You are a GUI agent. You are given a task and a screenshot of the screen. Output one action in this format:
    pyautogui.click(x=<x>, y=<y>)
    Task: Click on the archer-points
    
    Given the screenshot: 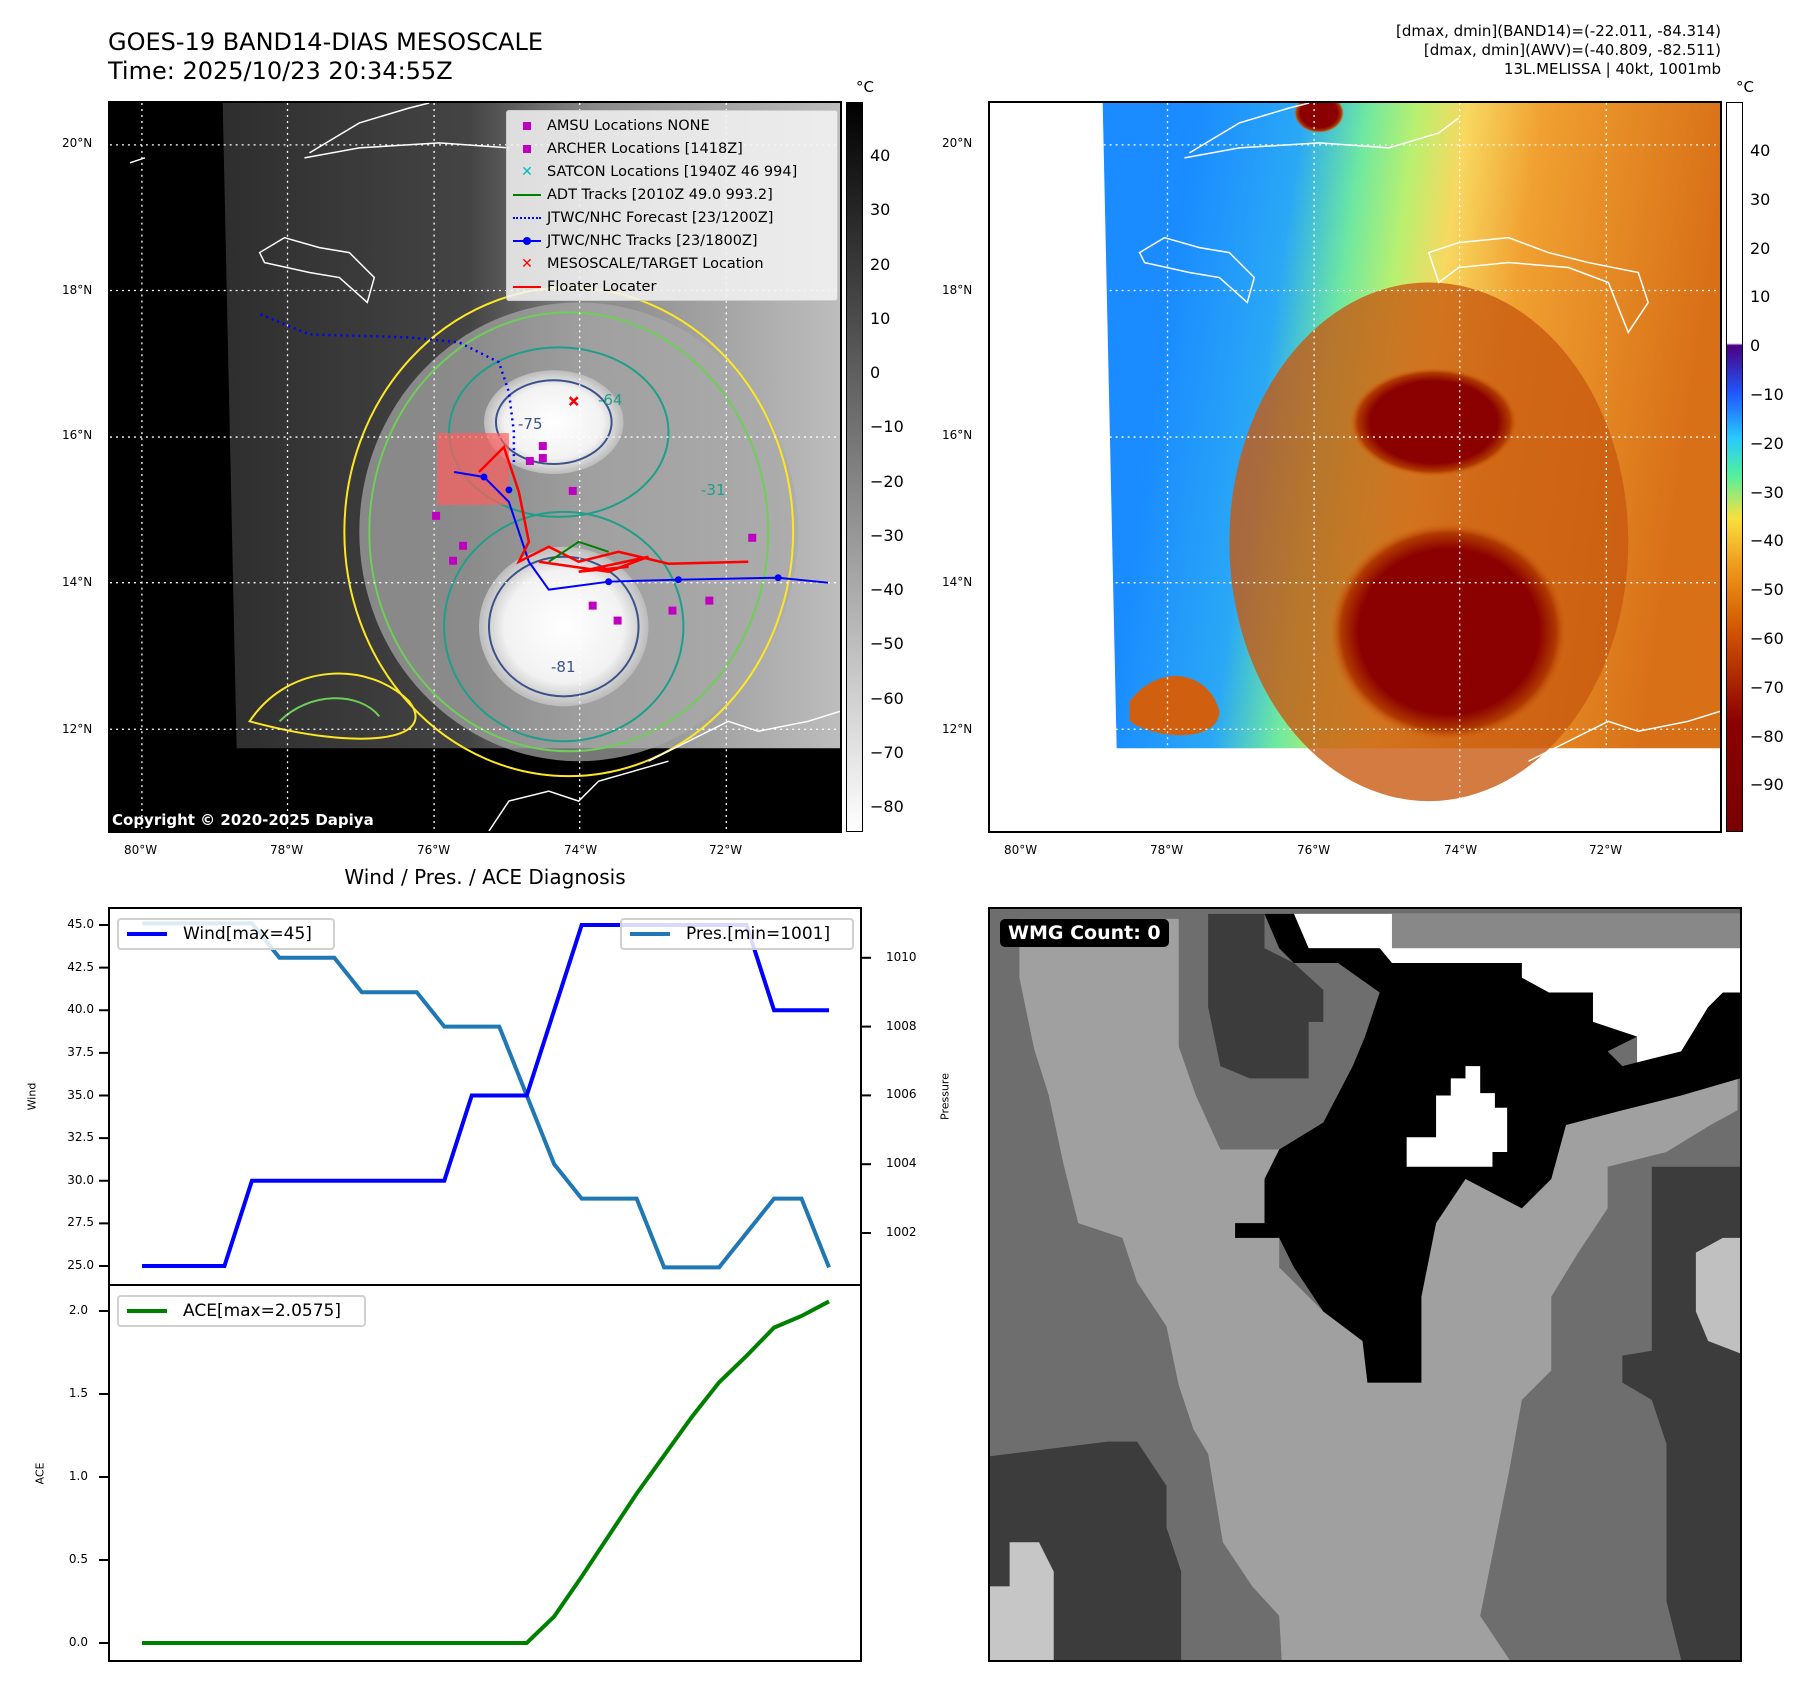 What is the action you would take?
    pyautogui.click(x=594, y=533)
    